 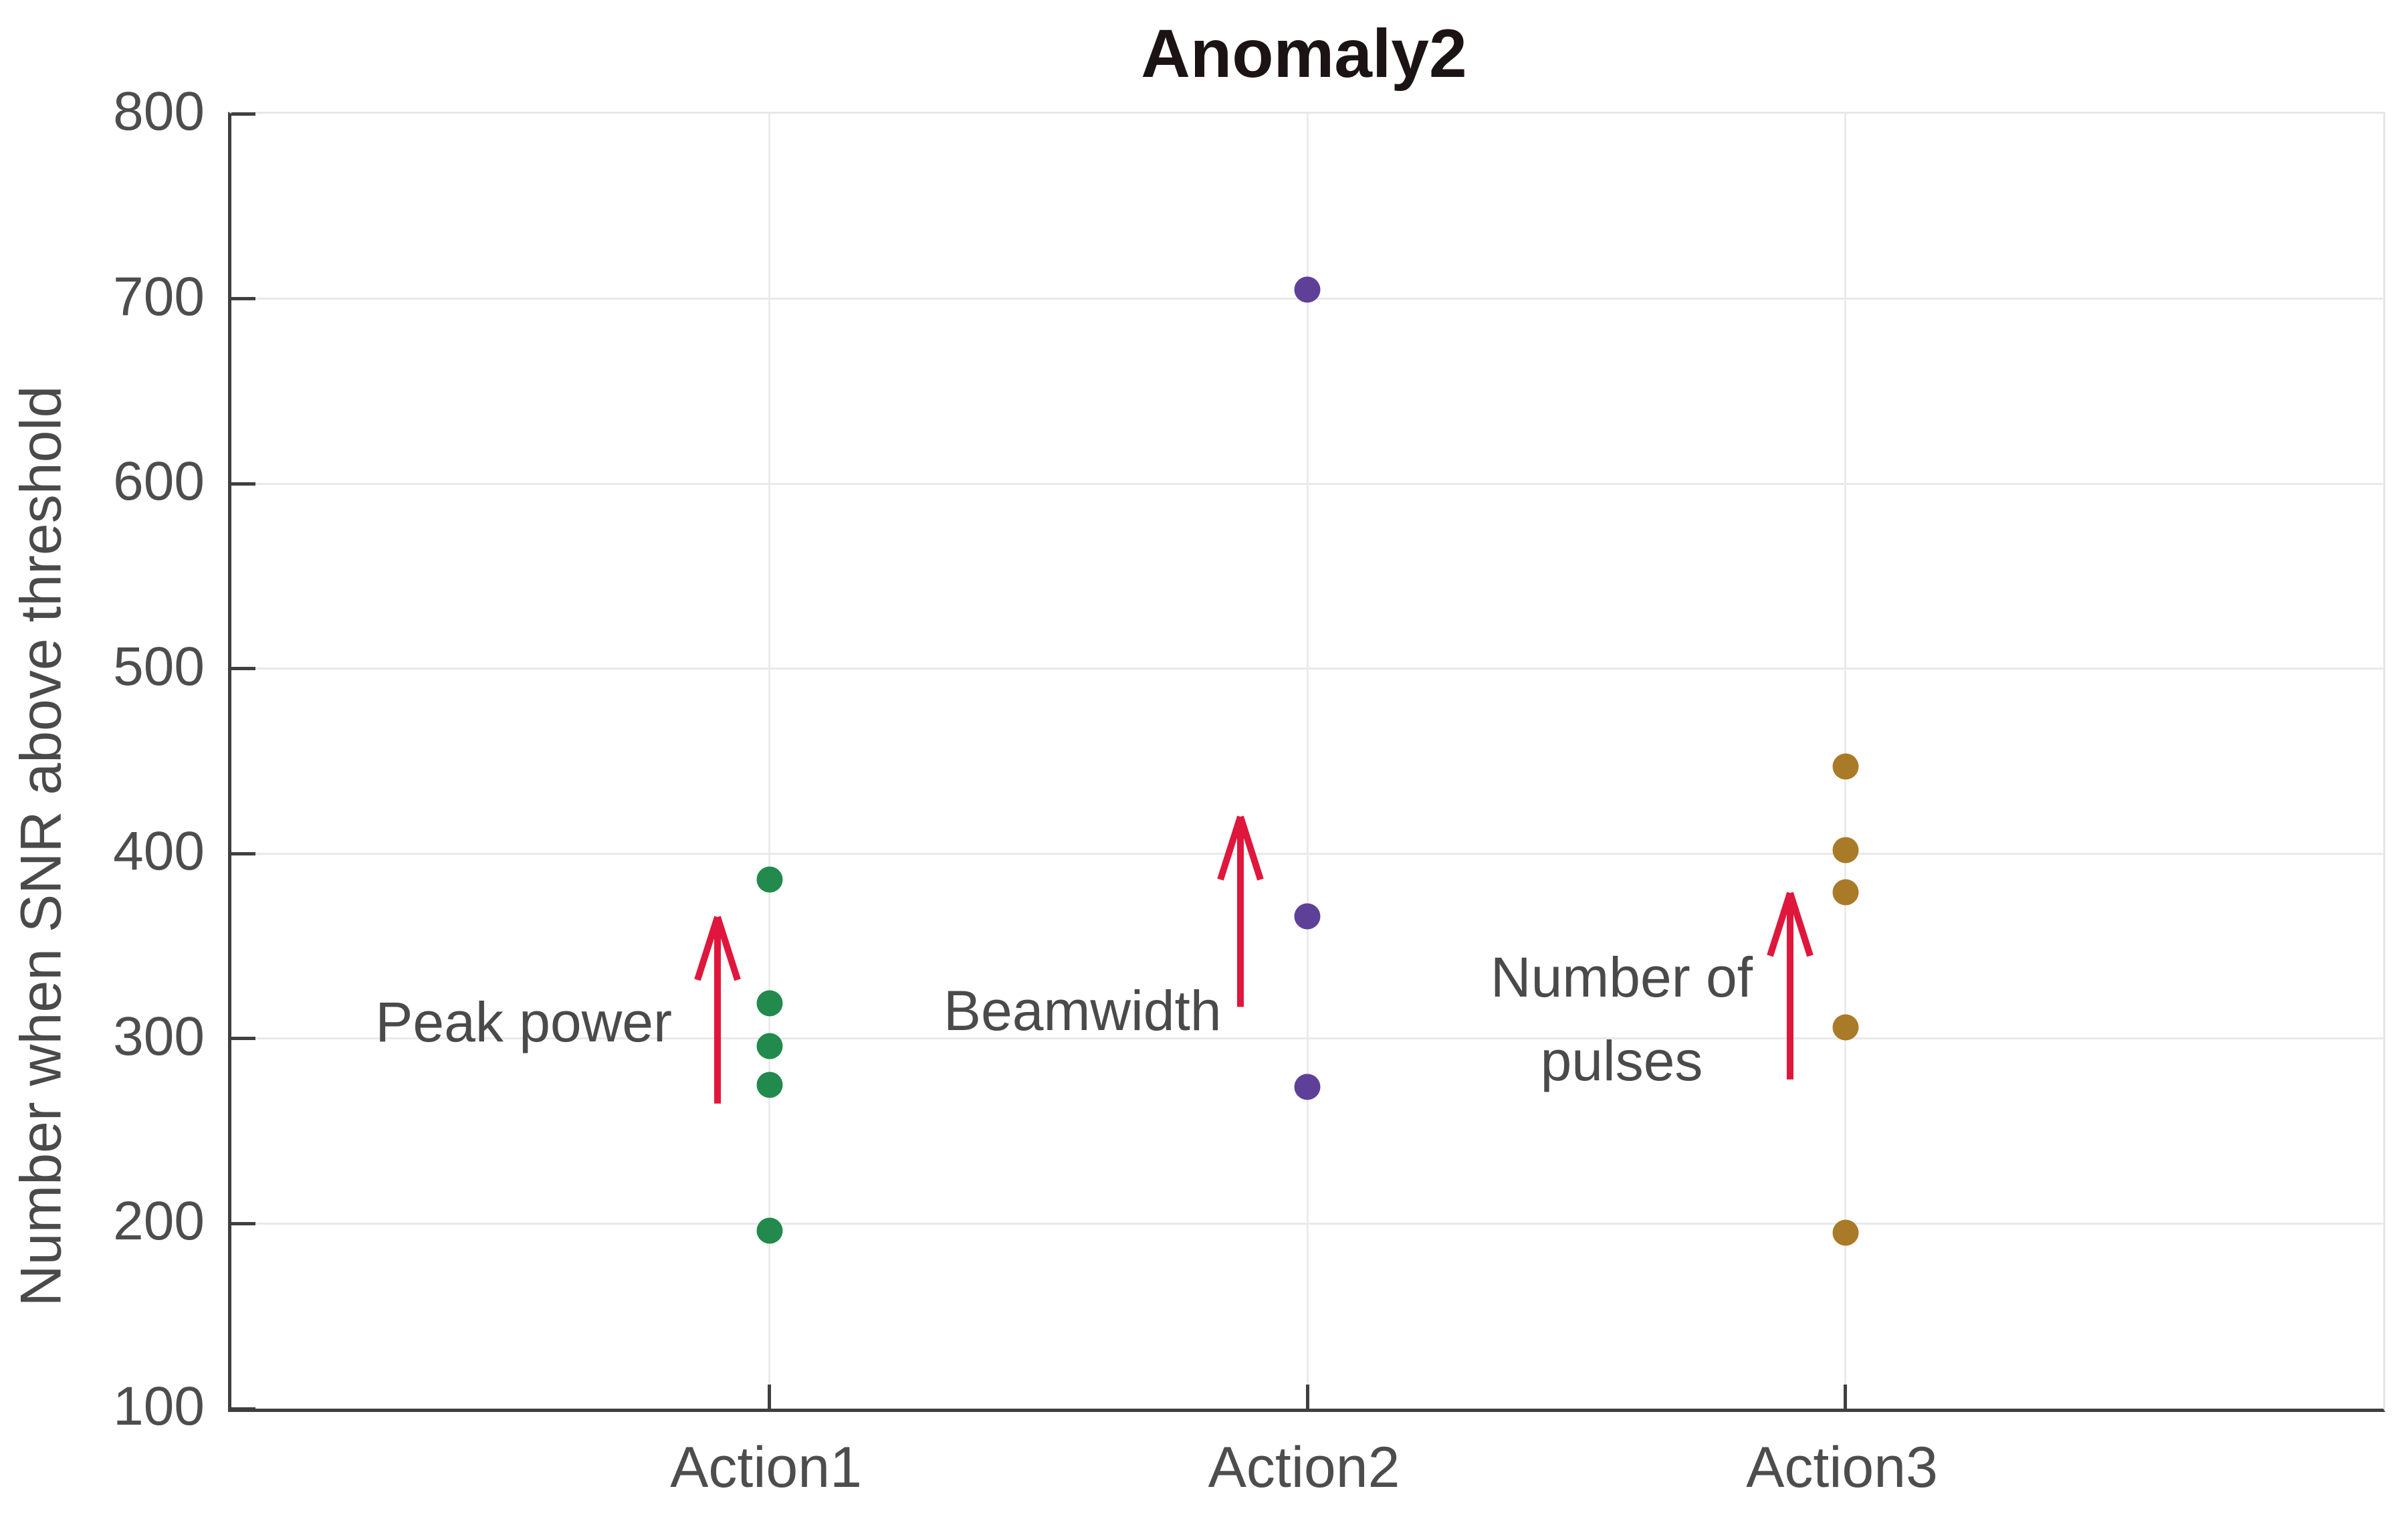 What do you see at coordinates (159, 1406) in the screenshot?
I see `y-tick-label: 100` at bounding box center [159, 1406].